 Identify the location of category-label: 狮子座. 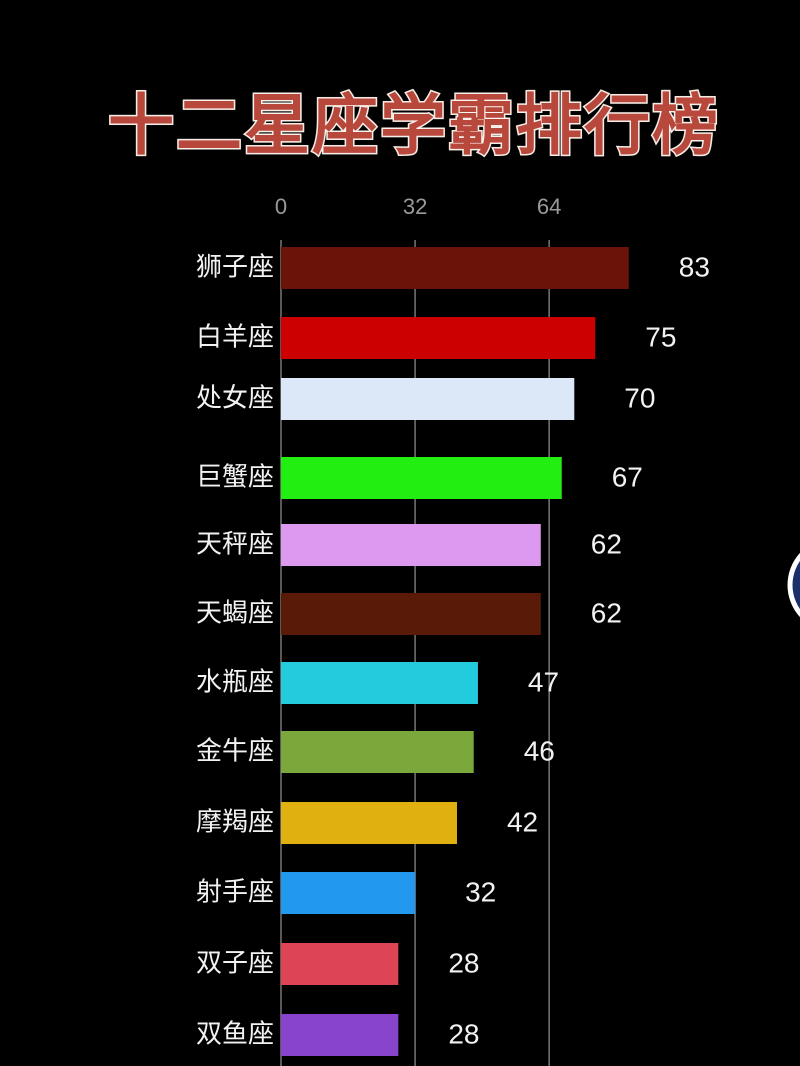
(235, 268).